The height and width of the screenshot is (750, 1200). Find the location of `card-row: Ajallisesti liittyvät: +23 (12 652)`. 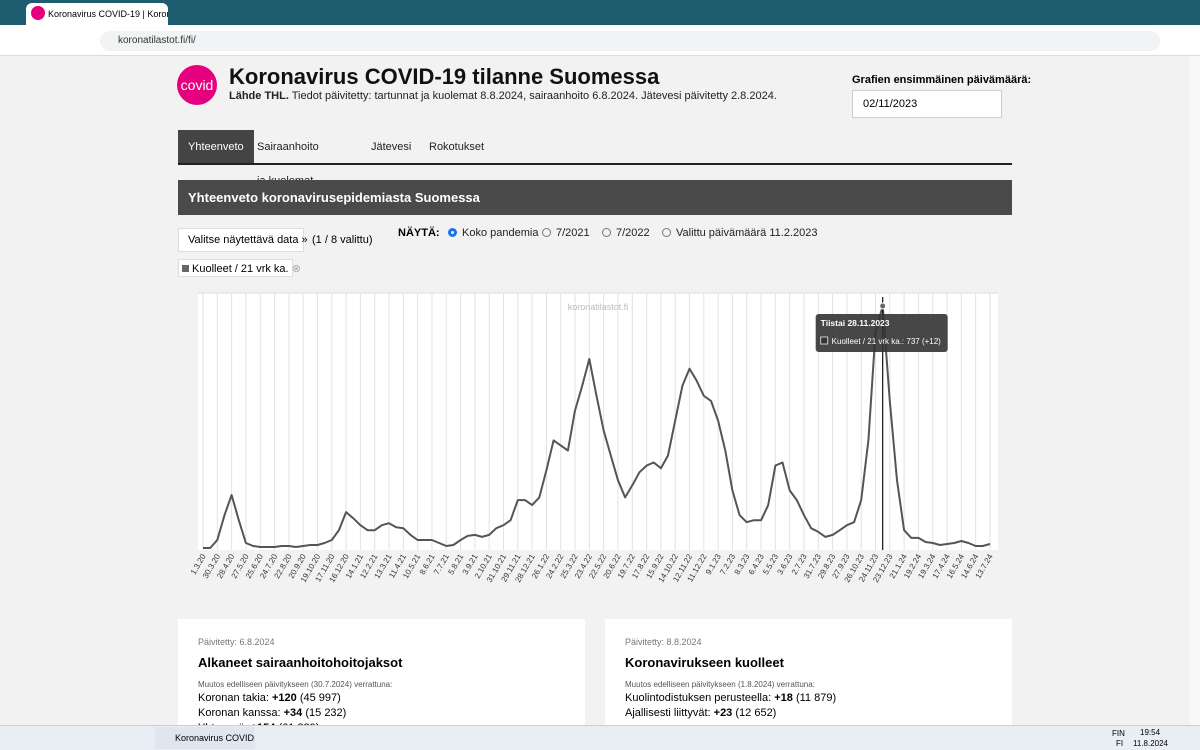

card-row: Ajallisesti liittyvät: +23 (12 652) is located at coordinates (818, 713).